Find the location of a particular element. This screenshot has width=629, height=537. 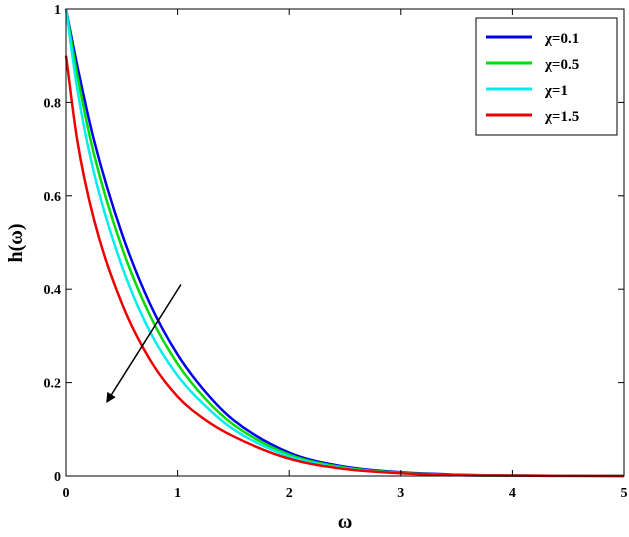

trend-arrow is located at coordinates (144, 343).